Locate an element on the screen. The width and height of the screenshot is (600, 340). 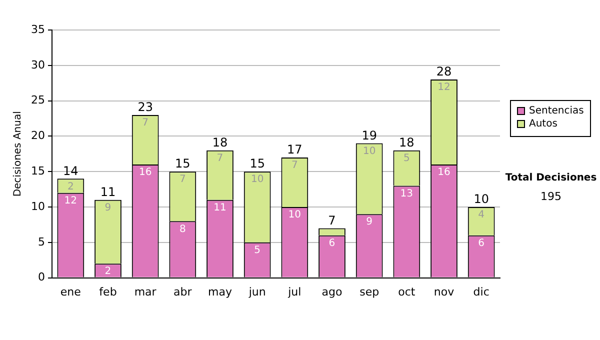
y-axis-title: Decisiones Anual is located at coordinates (18, 154).